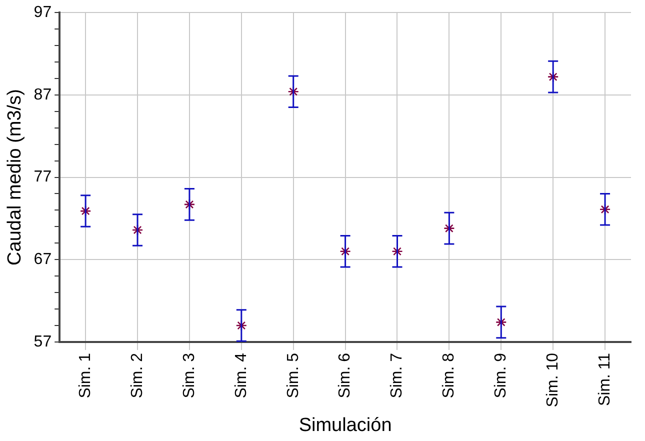 This screenshot has height=441, width=645. What do you see at coordinates (43, 341) in the screenshot?
I see `y-tick-label: 57` at bounding box center [43, 341].